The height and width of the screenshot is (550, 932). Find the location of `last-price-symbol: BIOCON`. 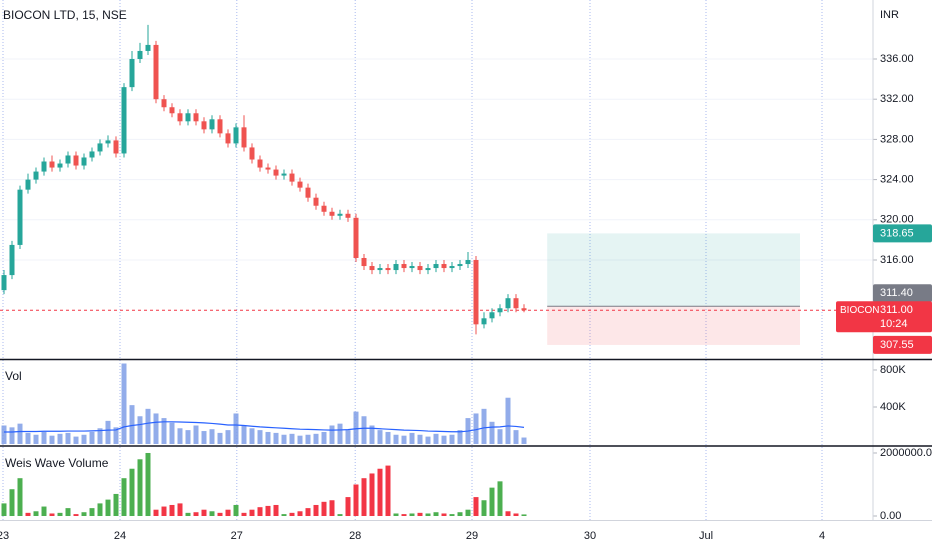

last-price-symbol: BIOCON is located at coordinates (859, 310).